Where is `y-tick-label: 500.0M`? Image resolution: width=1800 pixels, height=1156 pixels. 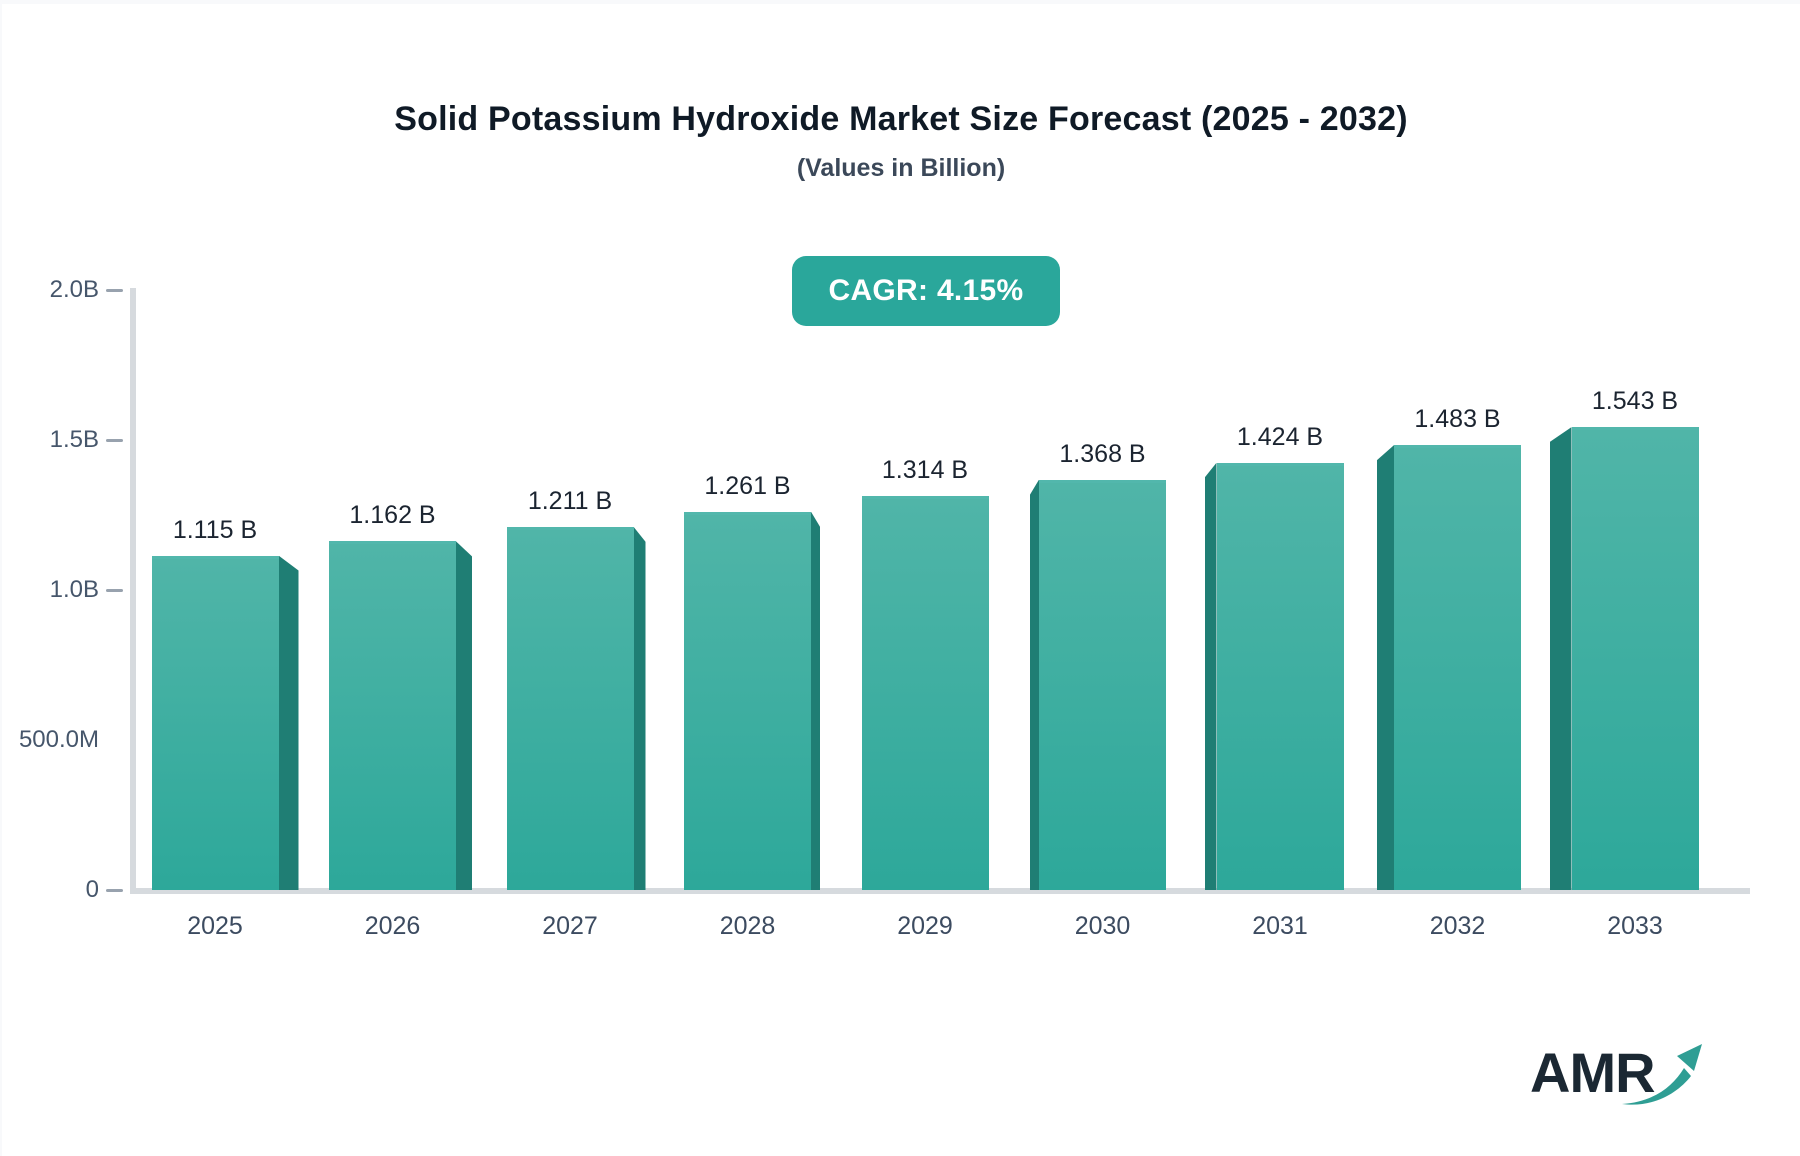 y-tick-label: 500.0M is located at coordinates (58, 739).